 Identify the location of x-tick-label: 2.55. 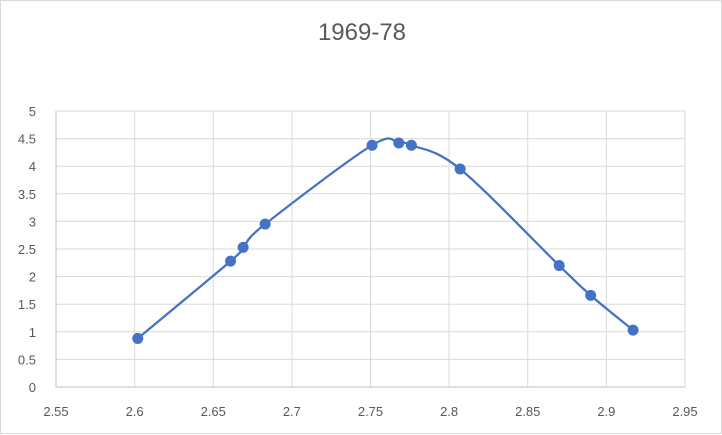
(55, 411).